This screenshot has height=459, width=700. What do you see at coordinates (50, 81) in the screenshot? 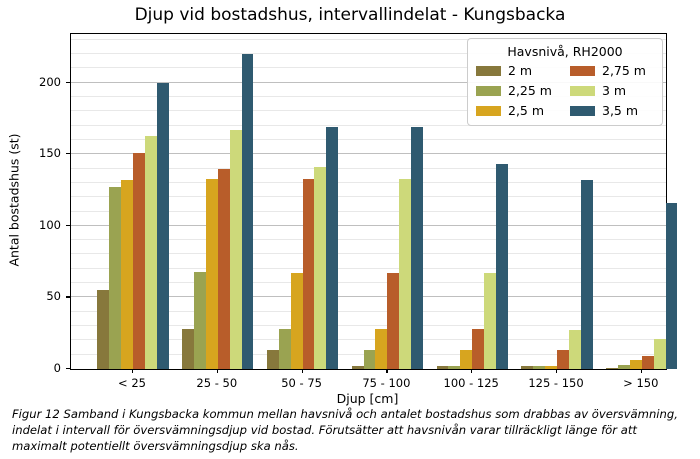
I see `y-tick-label: 200` at bounding box center [50, 81].